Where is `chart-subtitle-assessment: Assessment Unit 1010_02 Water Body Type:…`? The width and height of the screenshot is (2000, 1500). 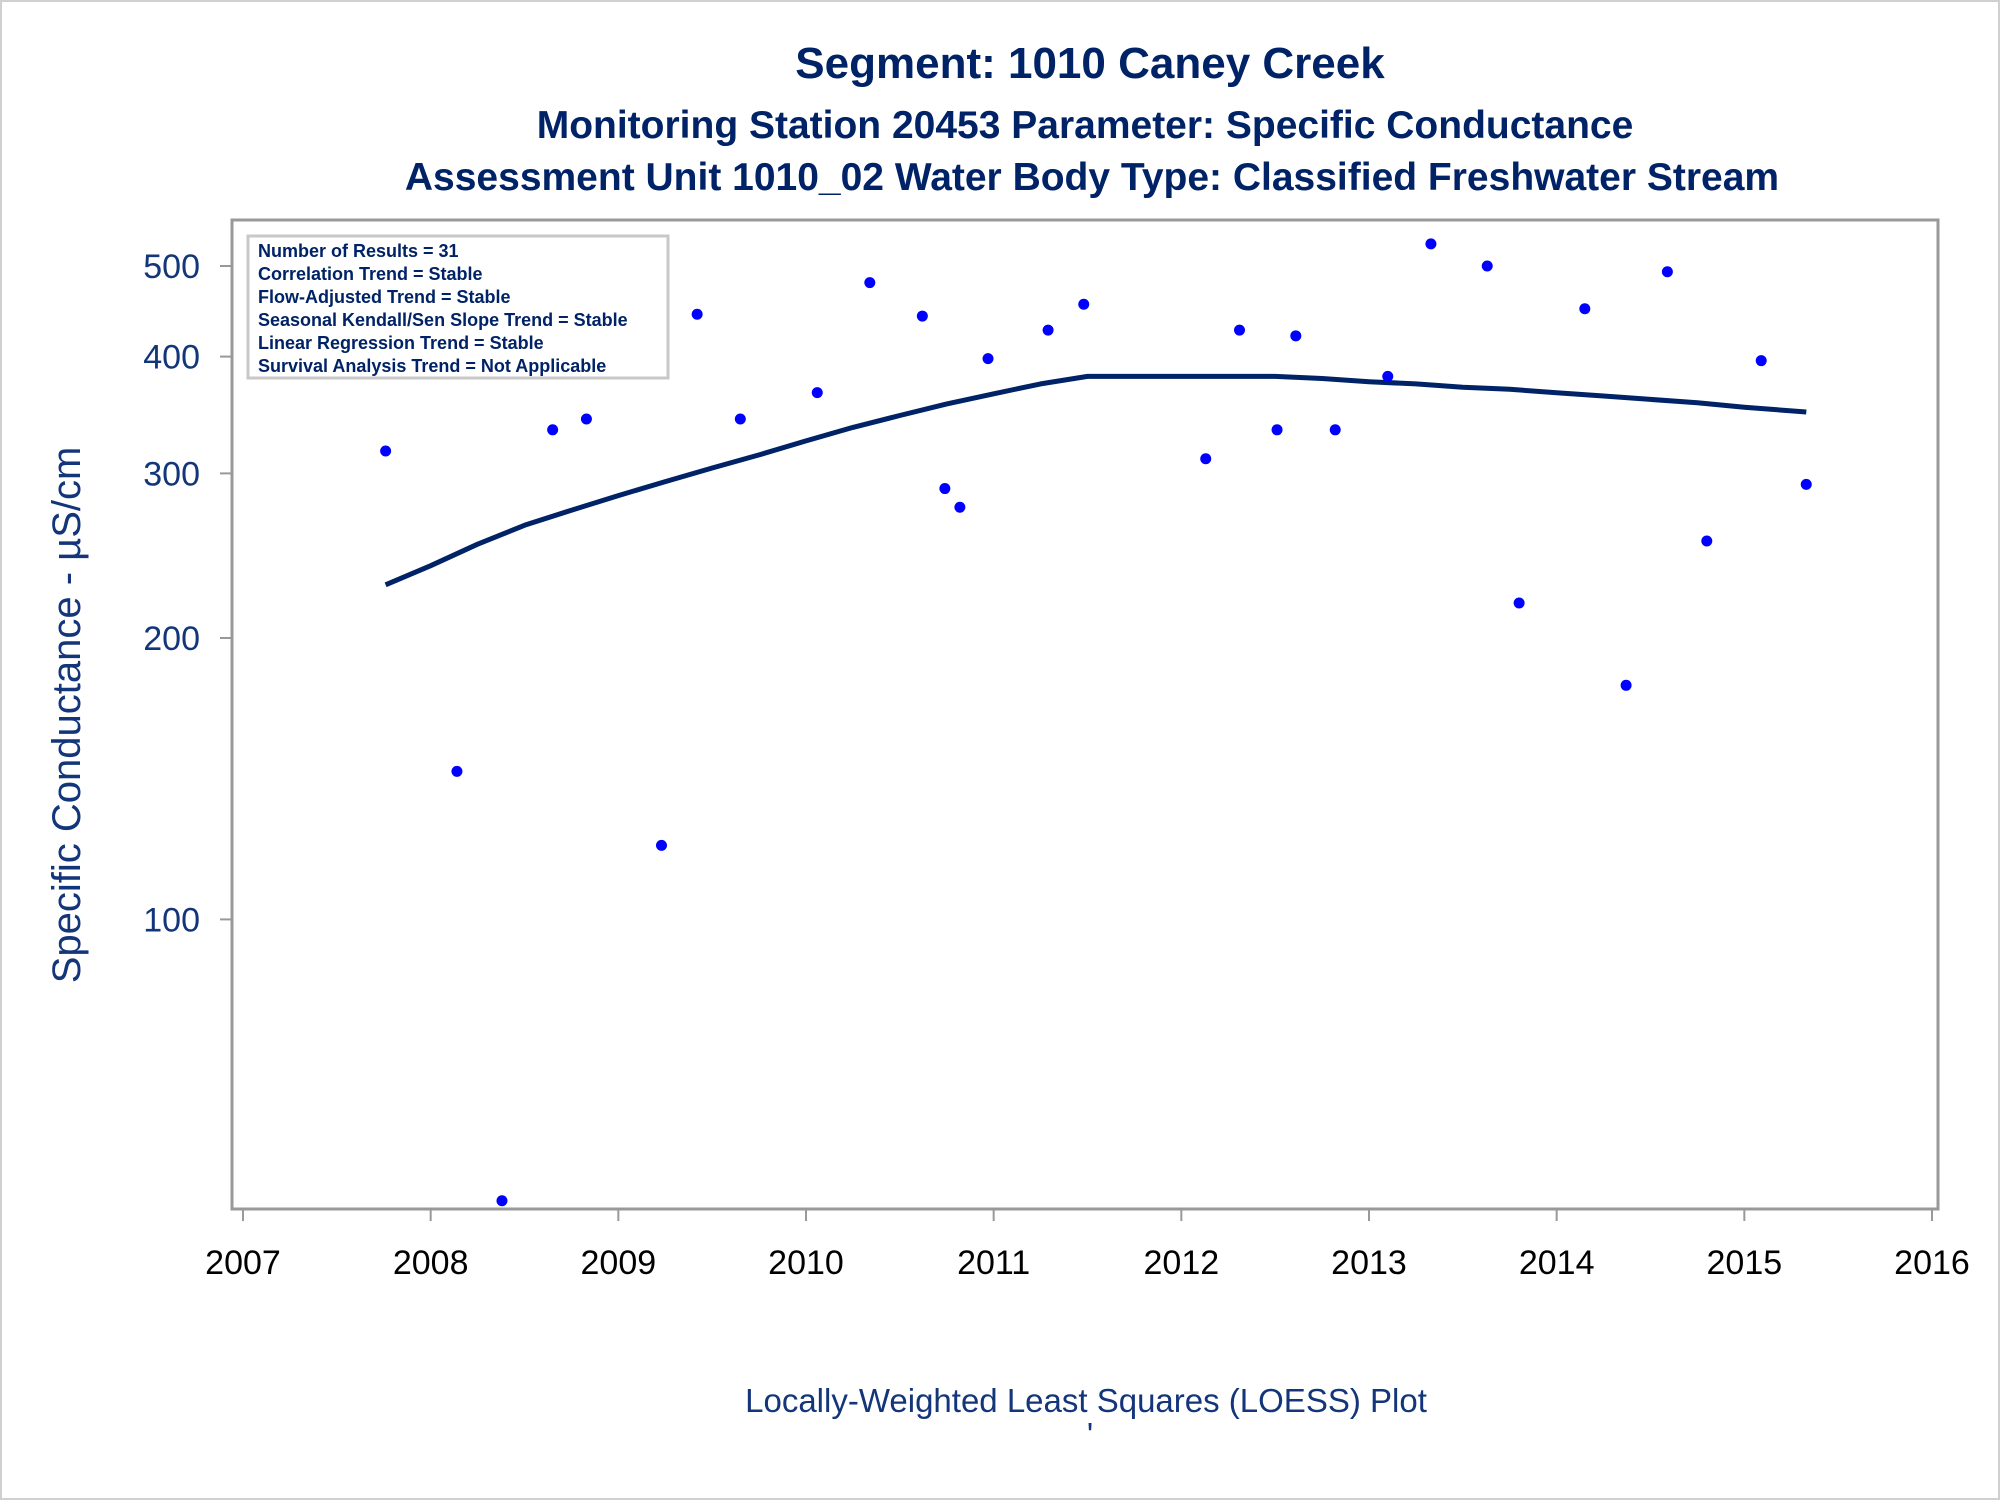
chart-subtitle-assessment: Assessment Unit 1010_02 Water Body Type:… is located at coordinates (1092, 177).